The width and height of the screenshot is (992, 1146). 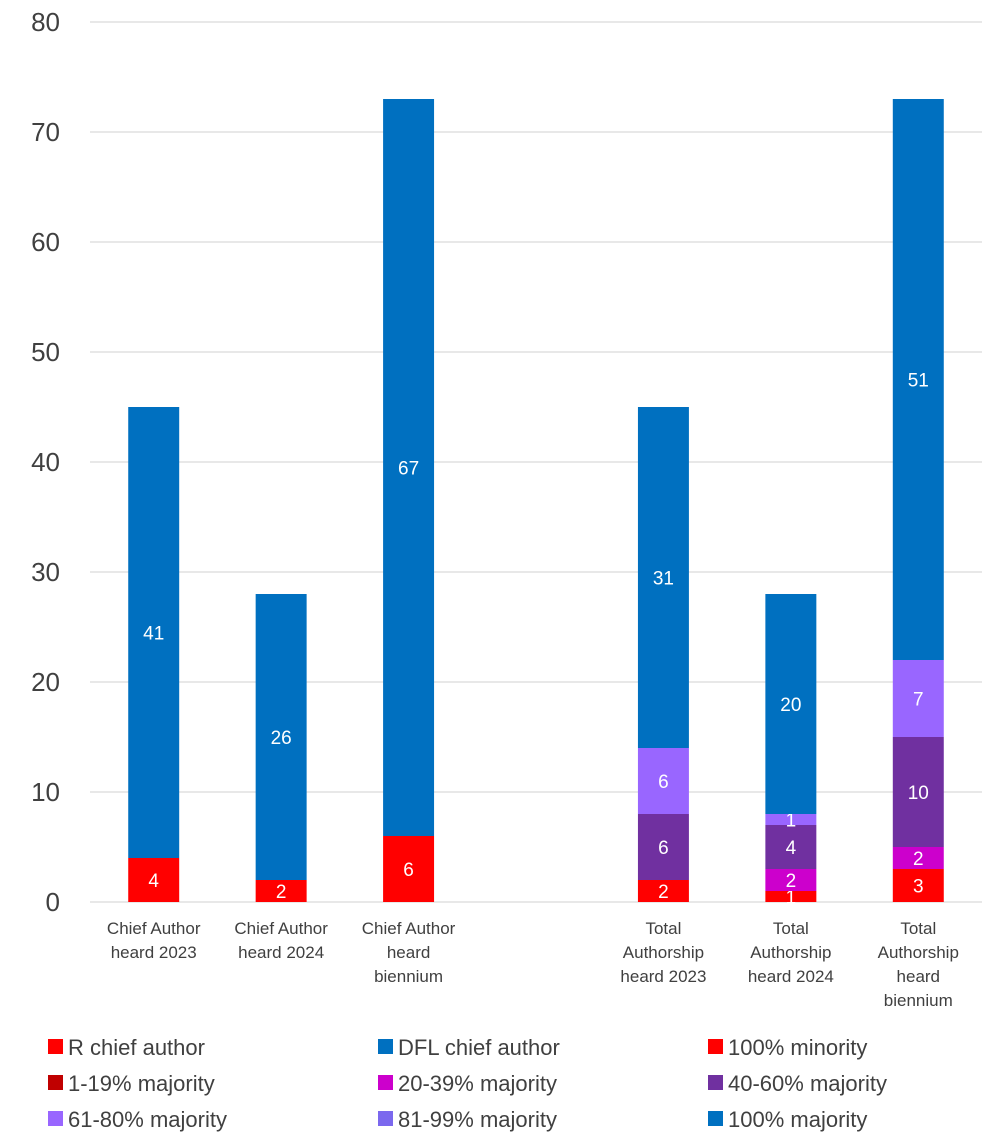 What do you see at coordinates (477, 1083) in the screenshot?
I see `legend-label: 20-39% majority` at bounding box center [477, 1083].